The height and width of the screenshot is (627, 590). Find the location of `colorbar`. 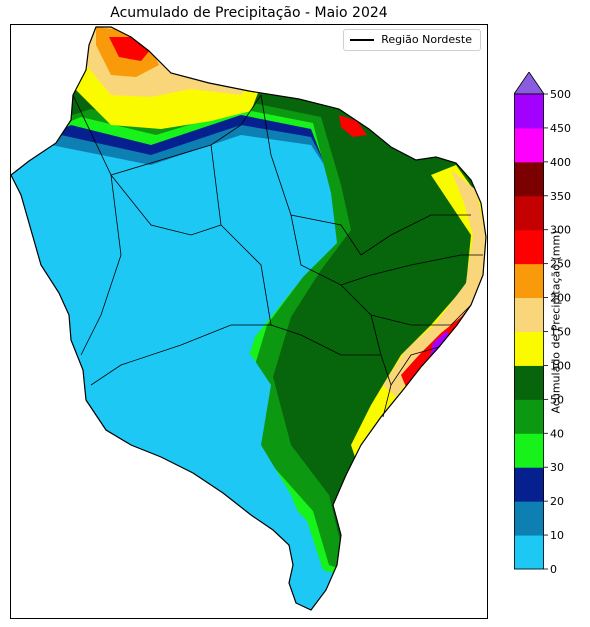

colorbar is located at coordinates (529, 321).